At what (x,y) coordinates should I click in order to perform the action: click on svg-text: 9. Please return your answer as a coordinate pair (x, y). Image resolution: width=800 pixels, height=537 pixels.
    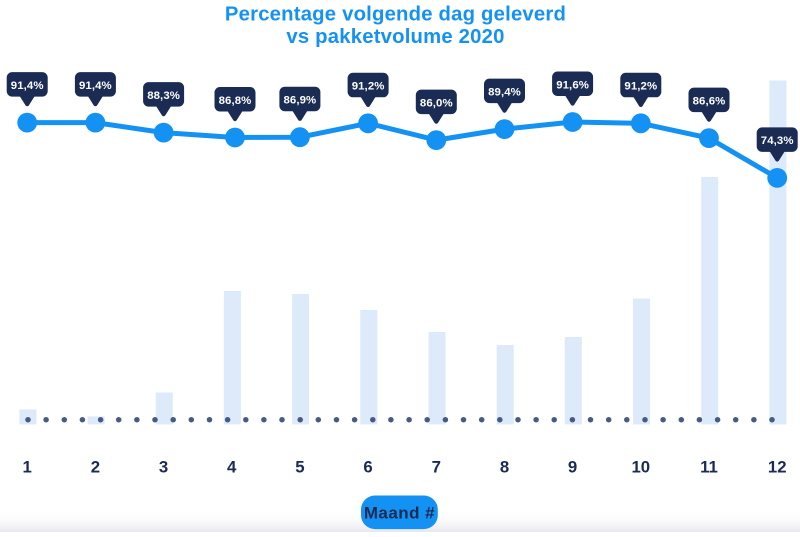
    Looking at the image, I should click on (572, 467).